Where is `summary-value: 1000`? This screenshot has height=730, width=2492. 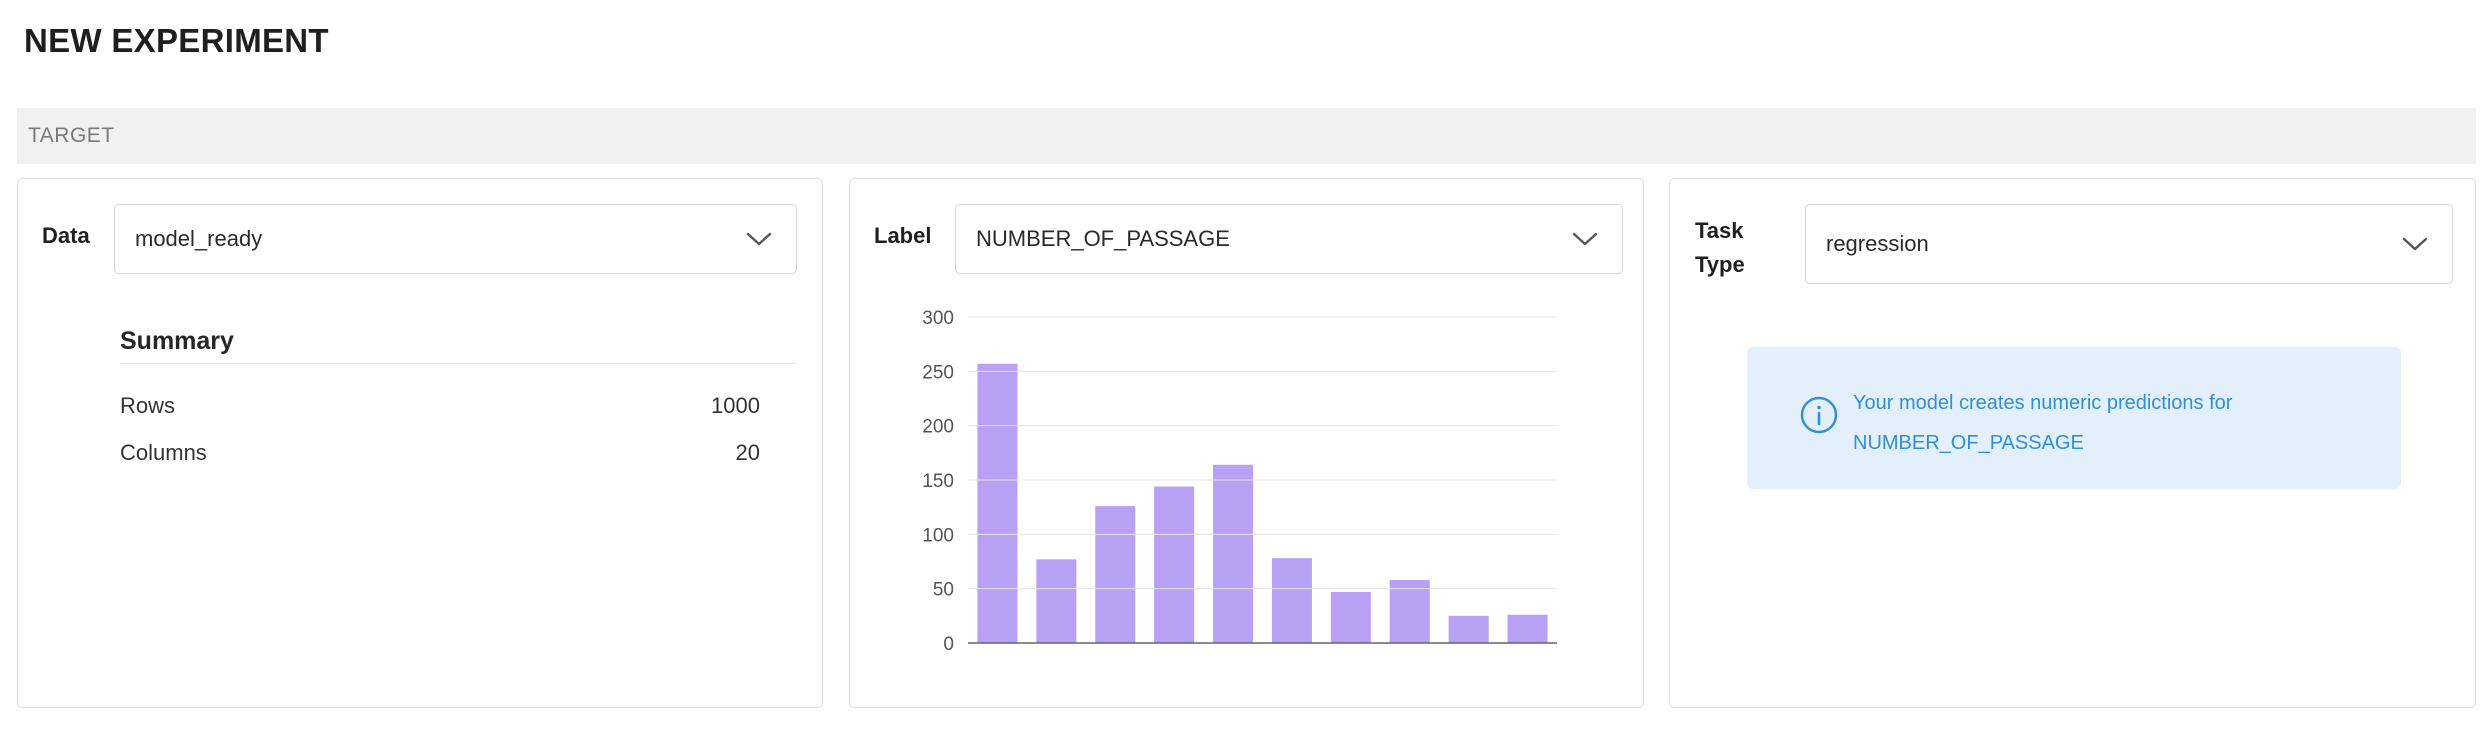 summary-value: 1000 is located at coordinates (735, 405).